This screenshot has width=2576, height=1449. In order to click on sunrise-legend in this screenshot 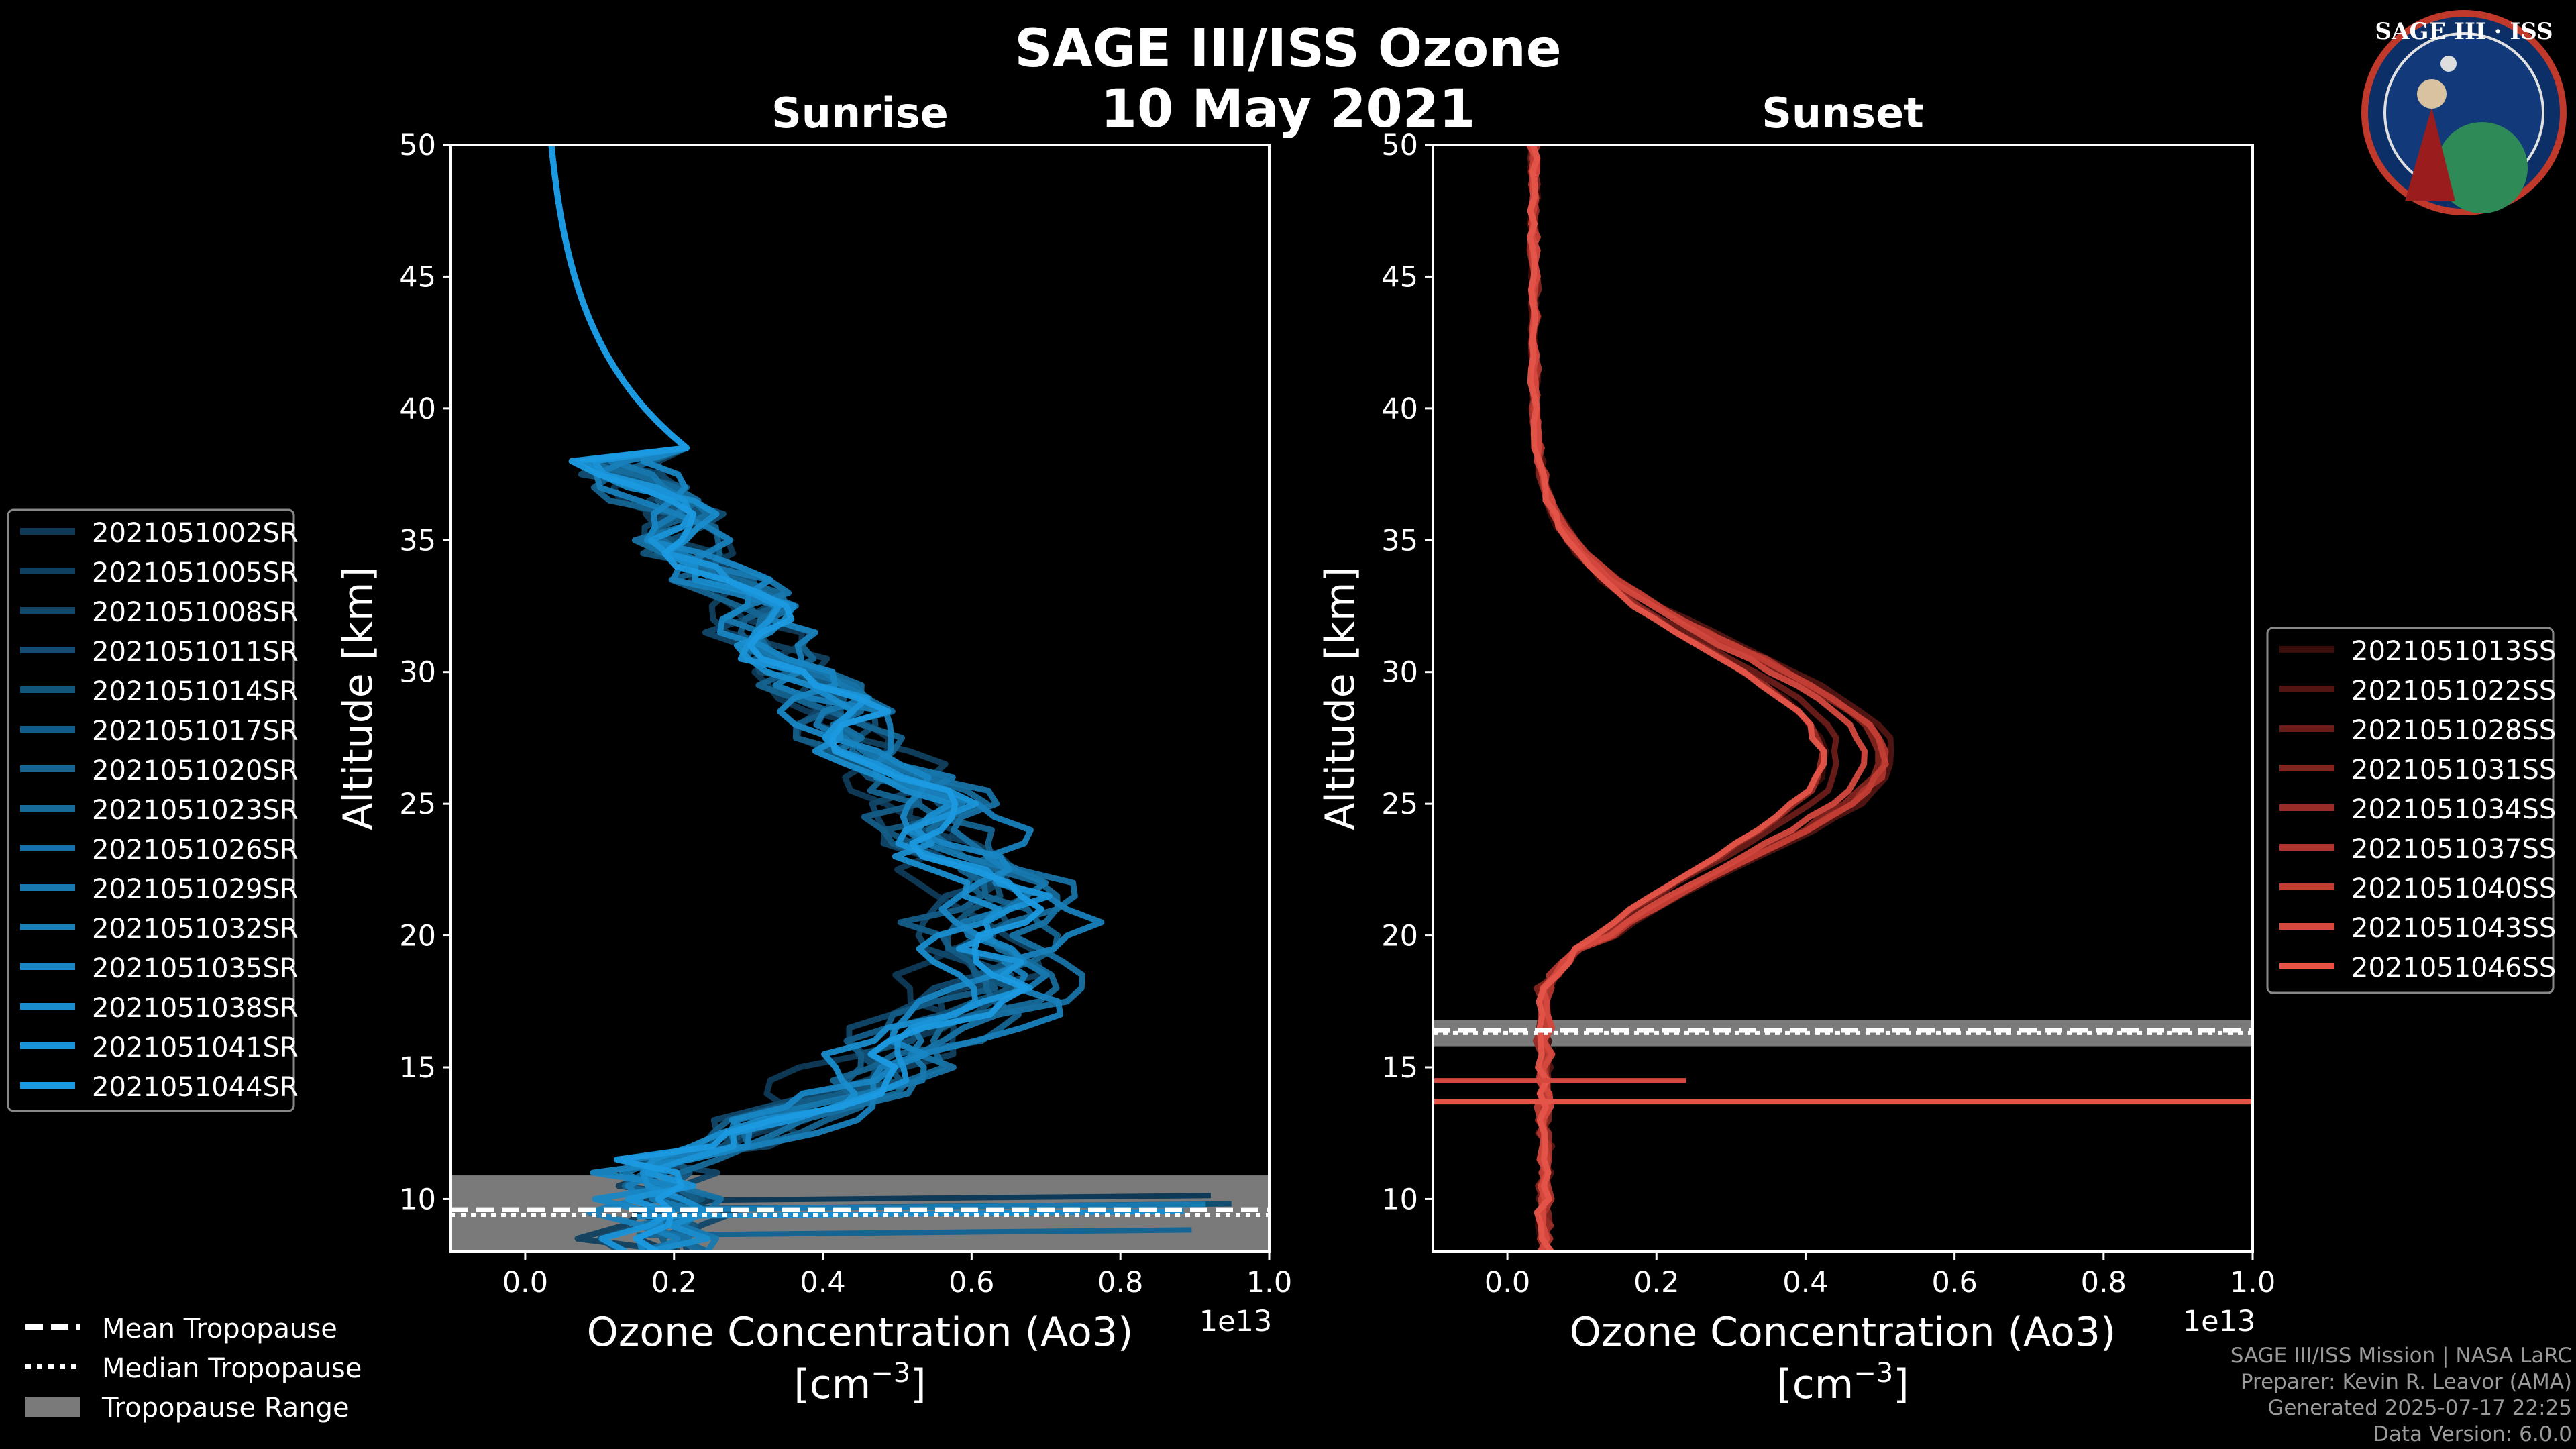, I will do `click(151, 810)`.